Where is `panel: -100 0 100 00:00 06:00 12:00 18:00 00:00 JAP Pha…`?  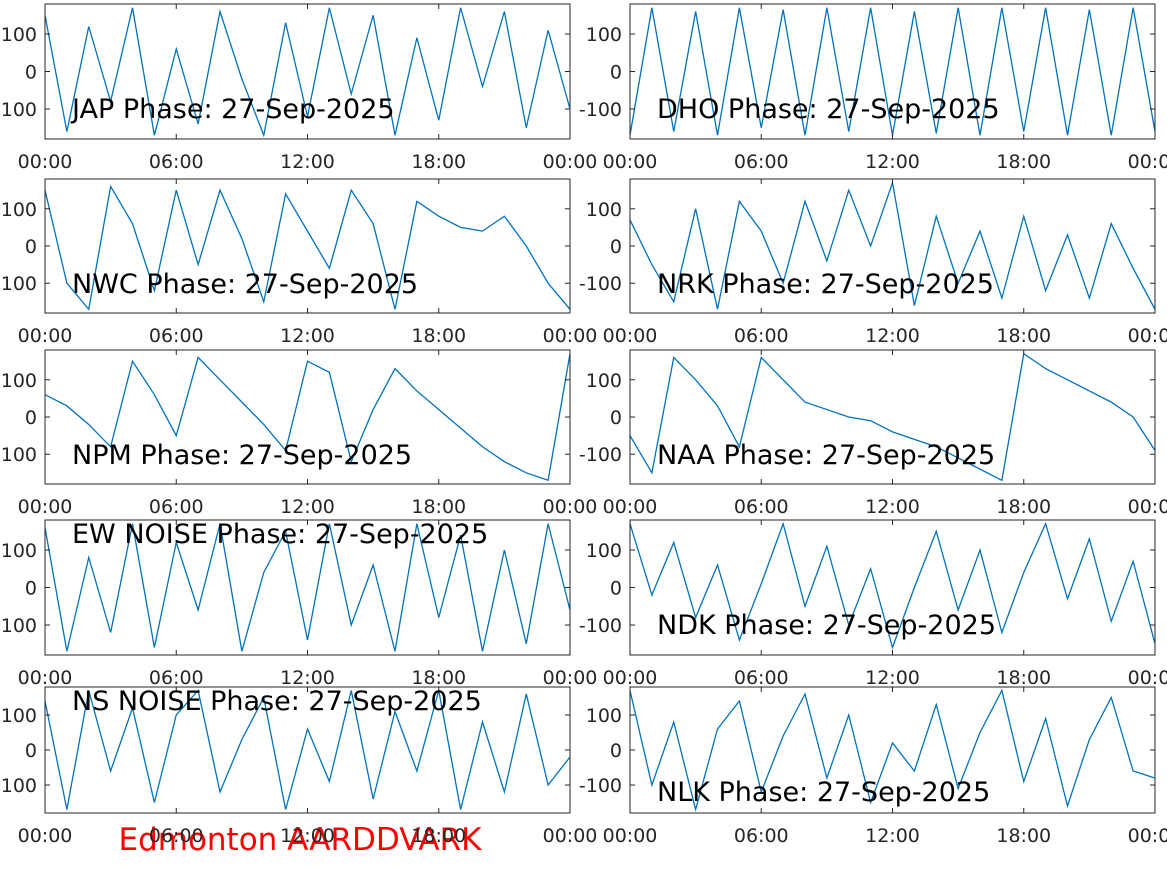 panel: -100 0 100 00:00 06:00 12:00 18:00 00:00 JAP Pha… is located at coordinates (299, 88).